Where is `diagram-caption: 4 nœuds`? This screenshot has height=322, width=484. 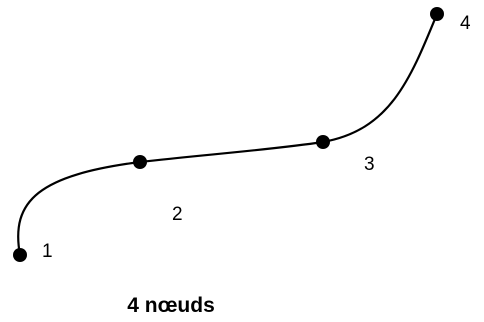 diagram-caption: 4 nœuds is located at coordinates (171, 305).